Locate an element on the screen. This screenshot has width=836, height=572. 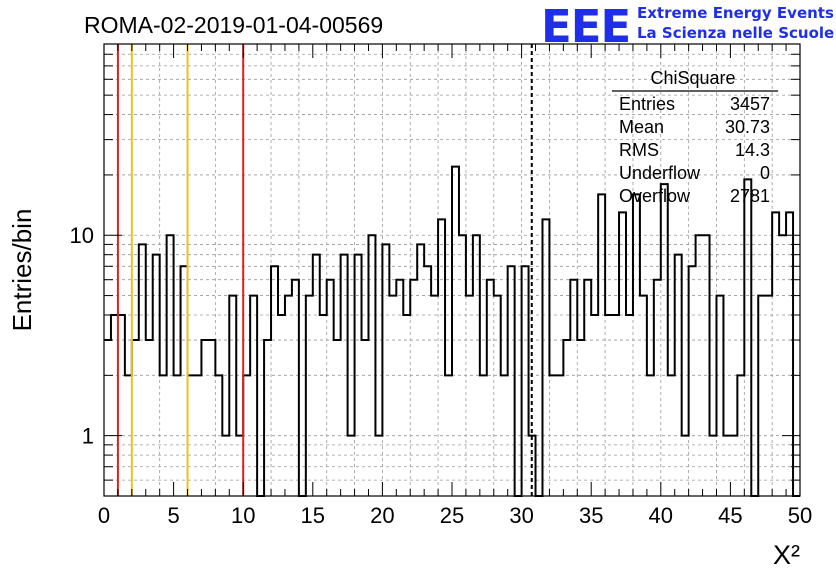
x-tick-label: 50 is located at coordinates (800, 515).